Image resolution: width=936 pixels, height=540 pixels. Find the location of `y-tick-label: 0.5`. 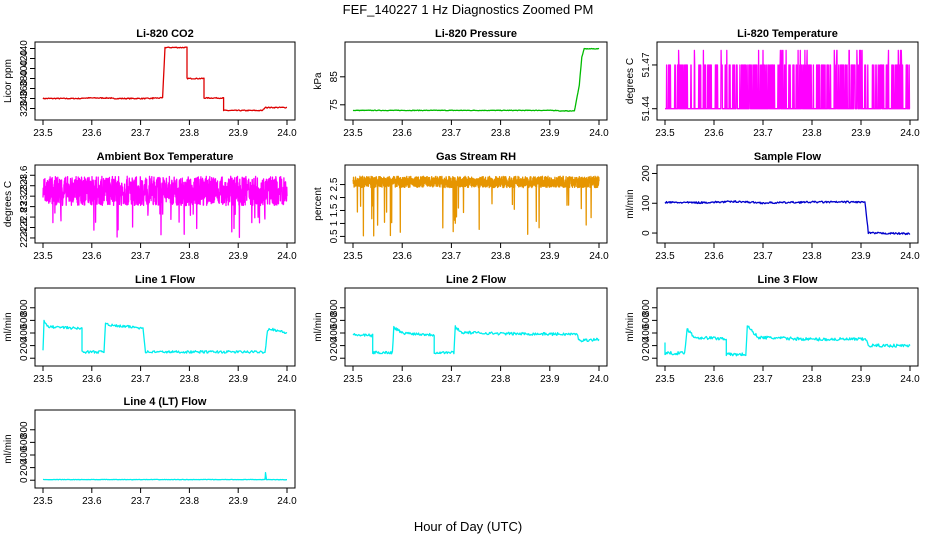

y-tick-label: 0.5 is located at coordinates (334, 236).